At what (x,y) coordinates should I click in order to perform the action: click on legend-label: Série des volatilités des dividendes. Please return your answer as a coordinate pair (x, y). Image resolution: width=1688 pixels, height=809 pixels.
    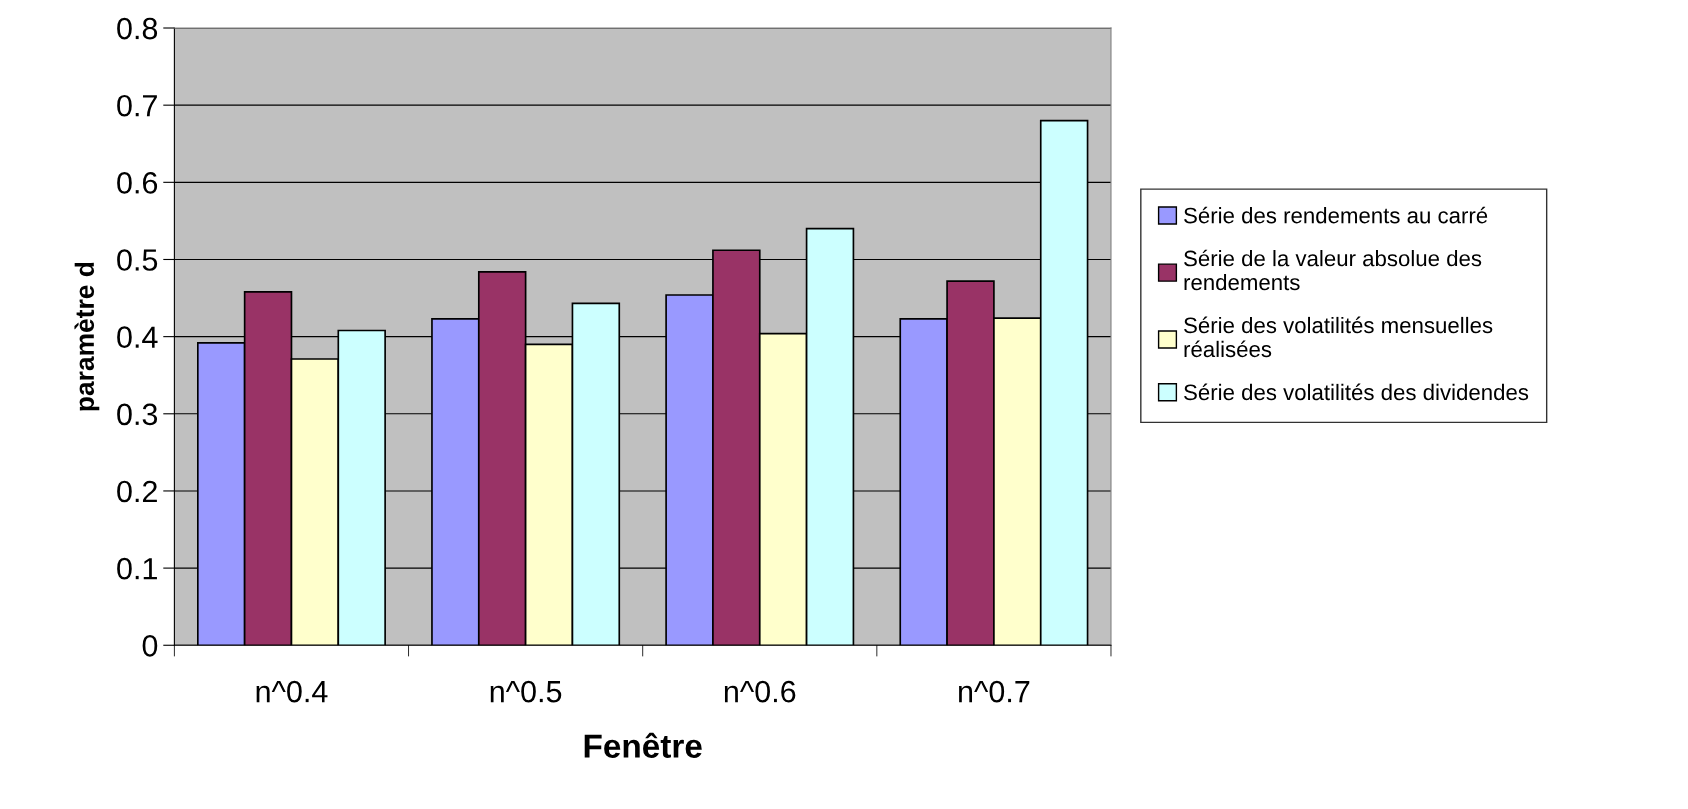
    Looking at the image, I should click on (1356, 392).